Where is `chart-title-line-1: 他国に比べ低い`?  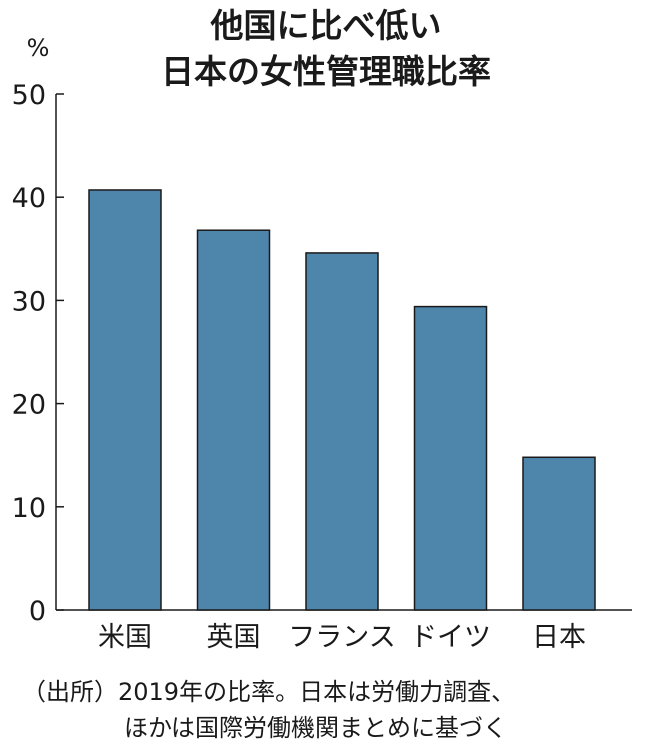
chart-title-line-1: 他国に比べ低い is located at coordinates (326, 25).